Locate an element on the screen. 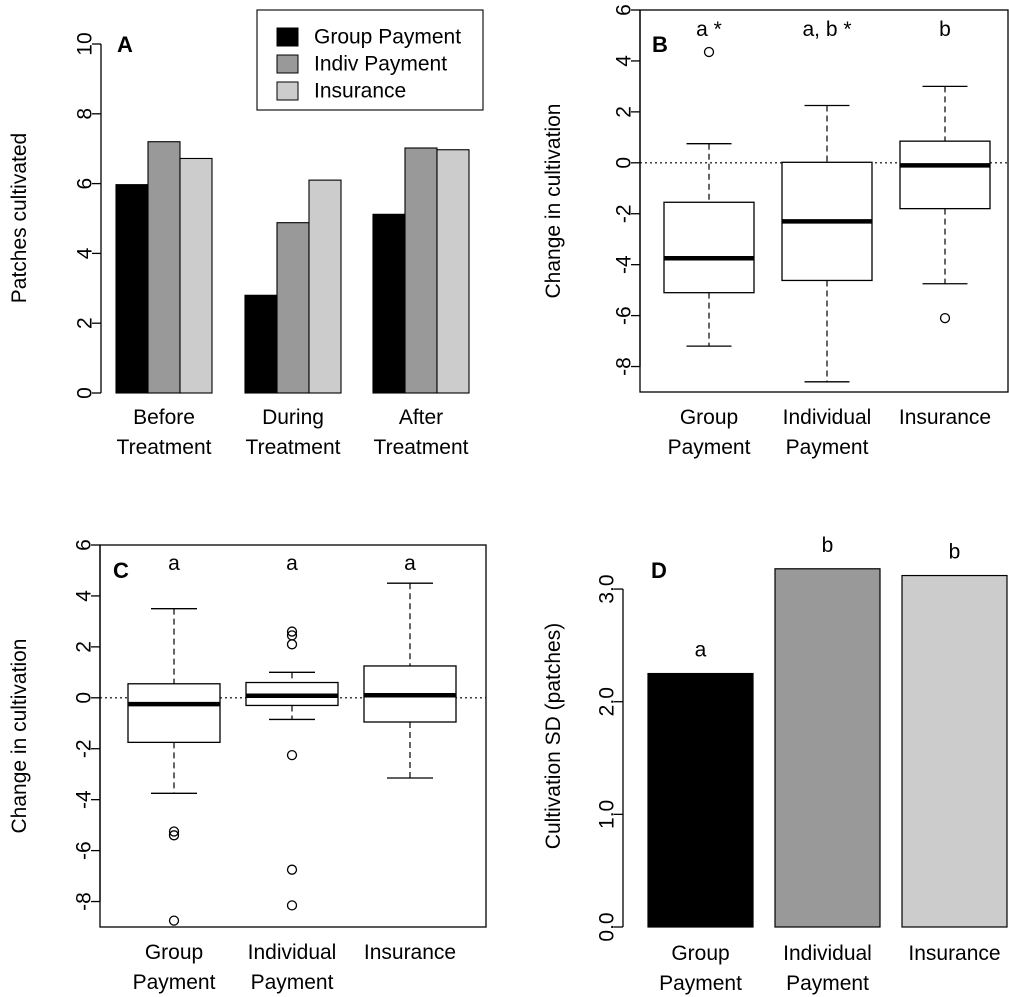 Image resolution: width=1009 pixels, height=997 pixels. box-1: a * is located at coordinates (709, 182).